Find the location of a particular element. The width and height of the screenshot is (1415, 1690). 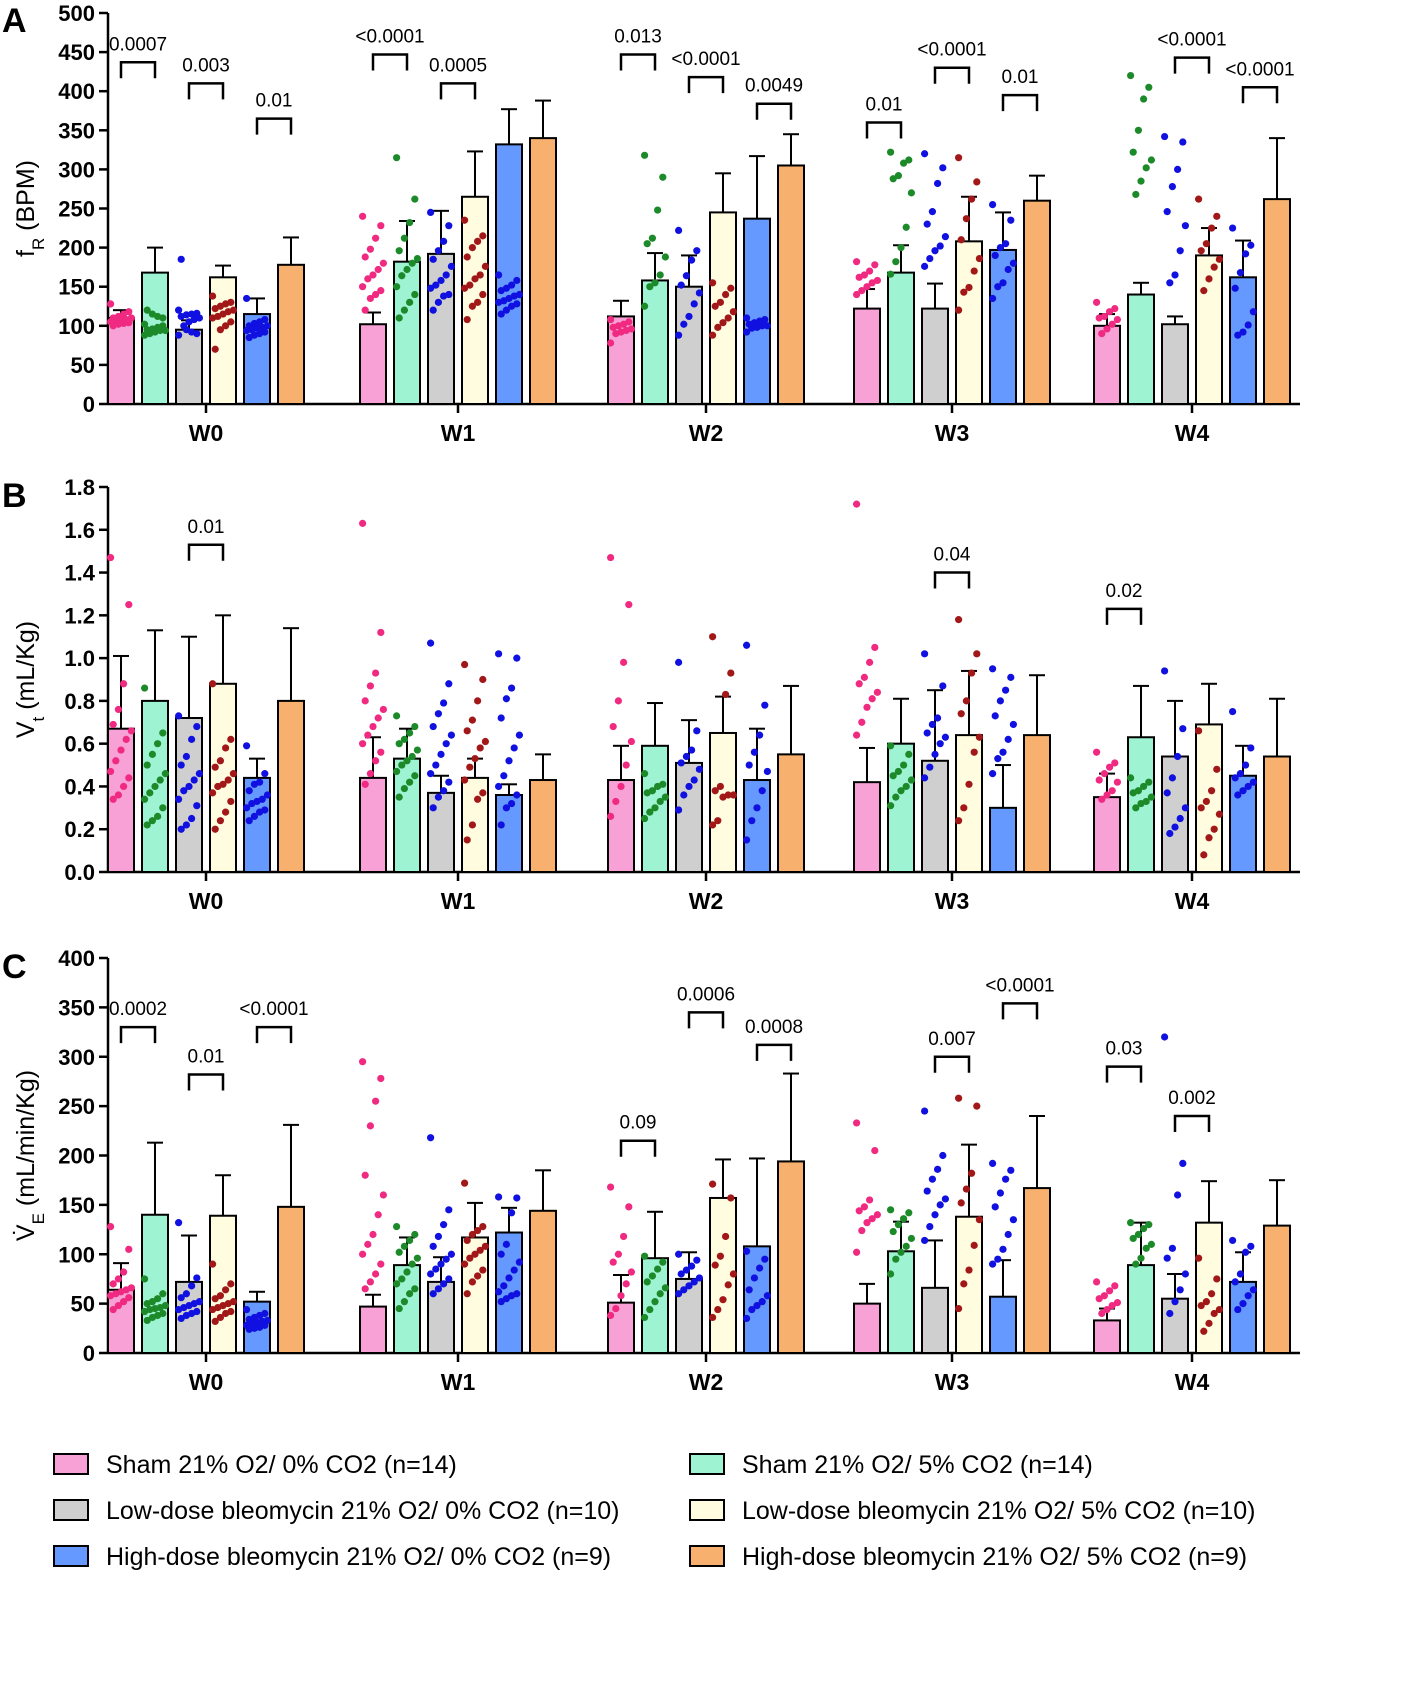

y-tick-label: 0 is located at coordinates (89, 404).